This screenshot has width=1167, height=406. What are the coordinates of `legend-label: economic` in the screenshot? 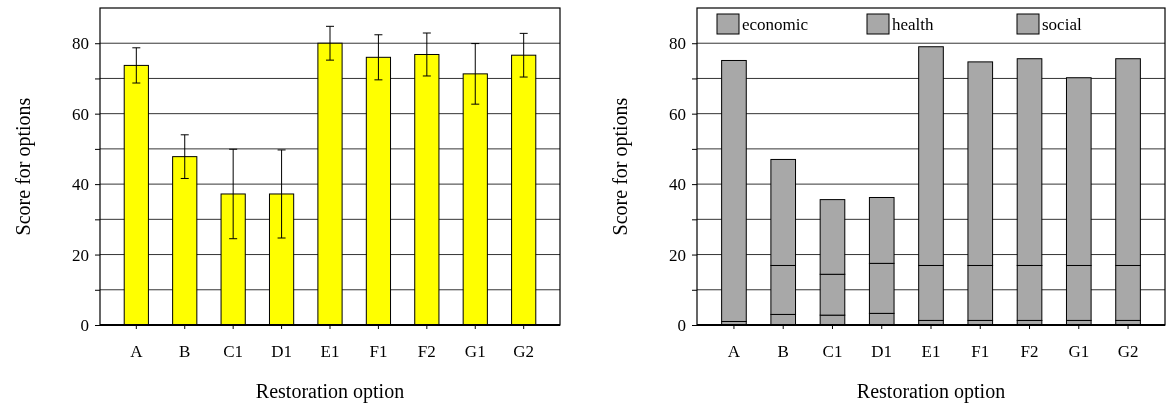 It's located at (775, 24).